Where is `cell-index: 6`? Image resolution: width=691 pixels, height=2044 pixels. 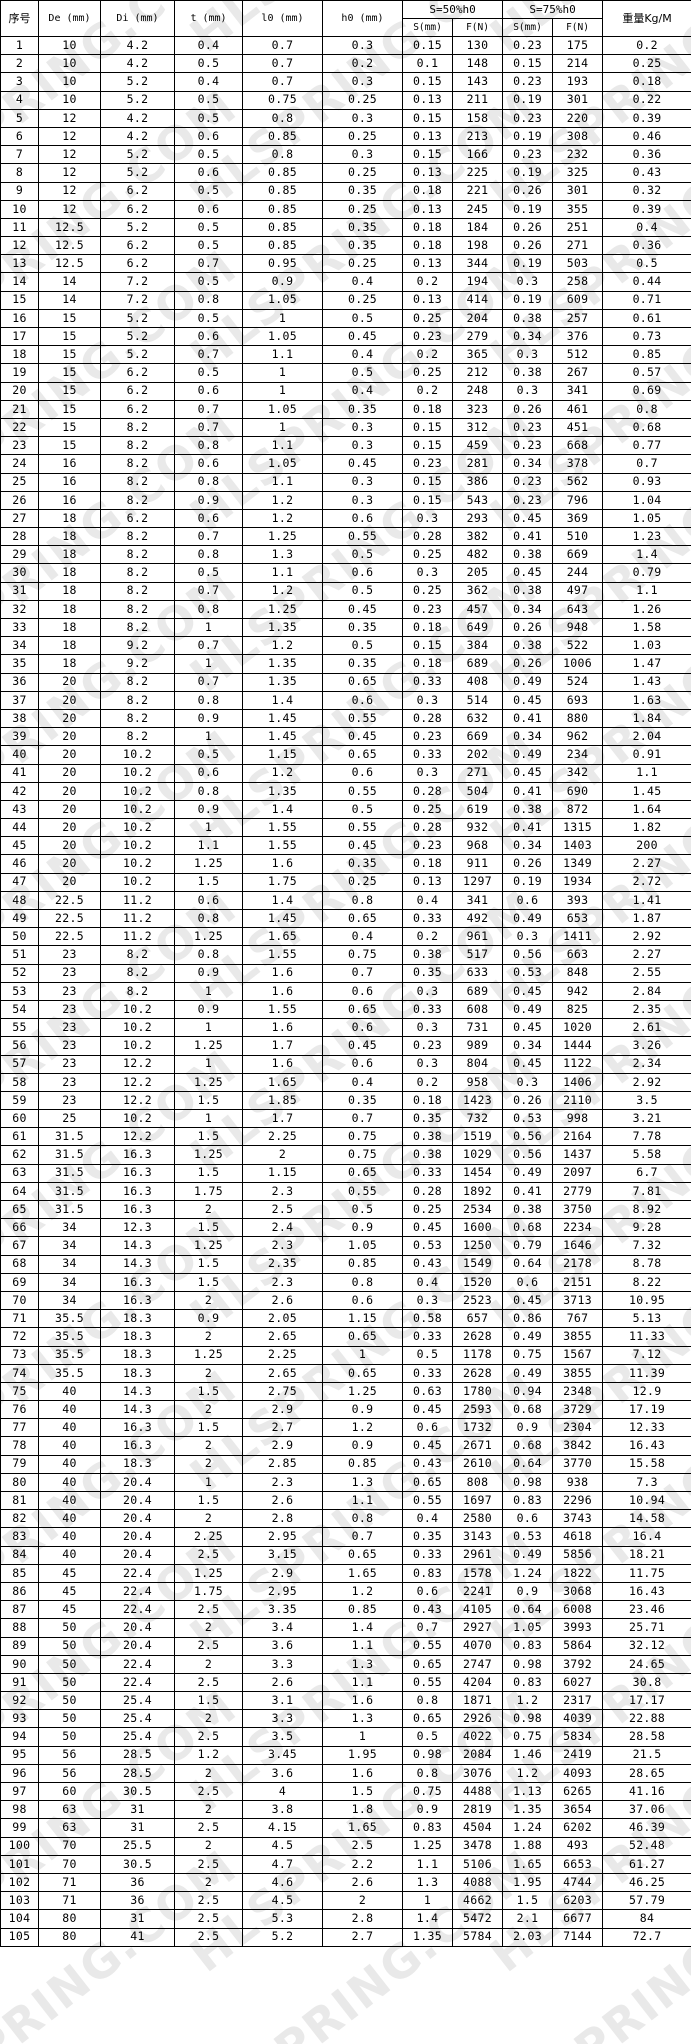 cell-index: 6 is located at coordinates (19, 136).